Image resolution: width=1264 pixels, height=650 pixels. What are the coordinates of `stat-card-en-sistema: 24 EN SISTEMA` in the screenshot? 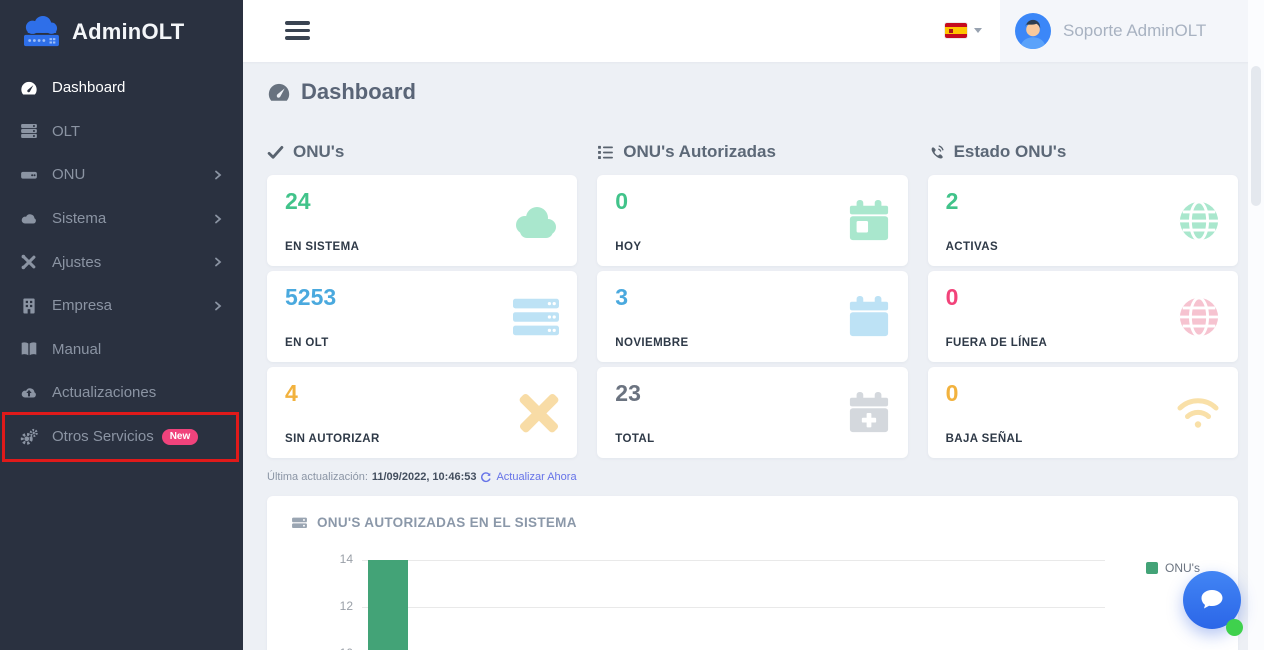 It's located at (422, 220).